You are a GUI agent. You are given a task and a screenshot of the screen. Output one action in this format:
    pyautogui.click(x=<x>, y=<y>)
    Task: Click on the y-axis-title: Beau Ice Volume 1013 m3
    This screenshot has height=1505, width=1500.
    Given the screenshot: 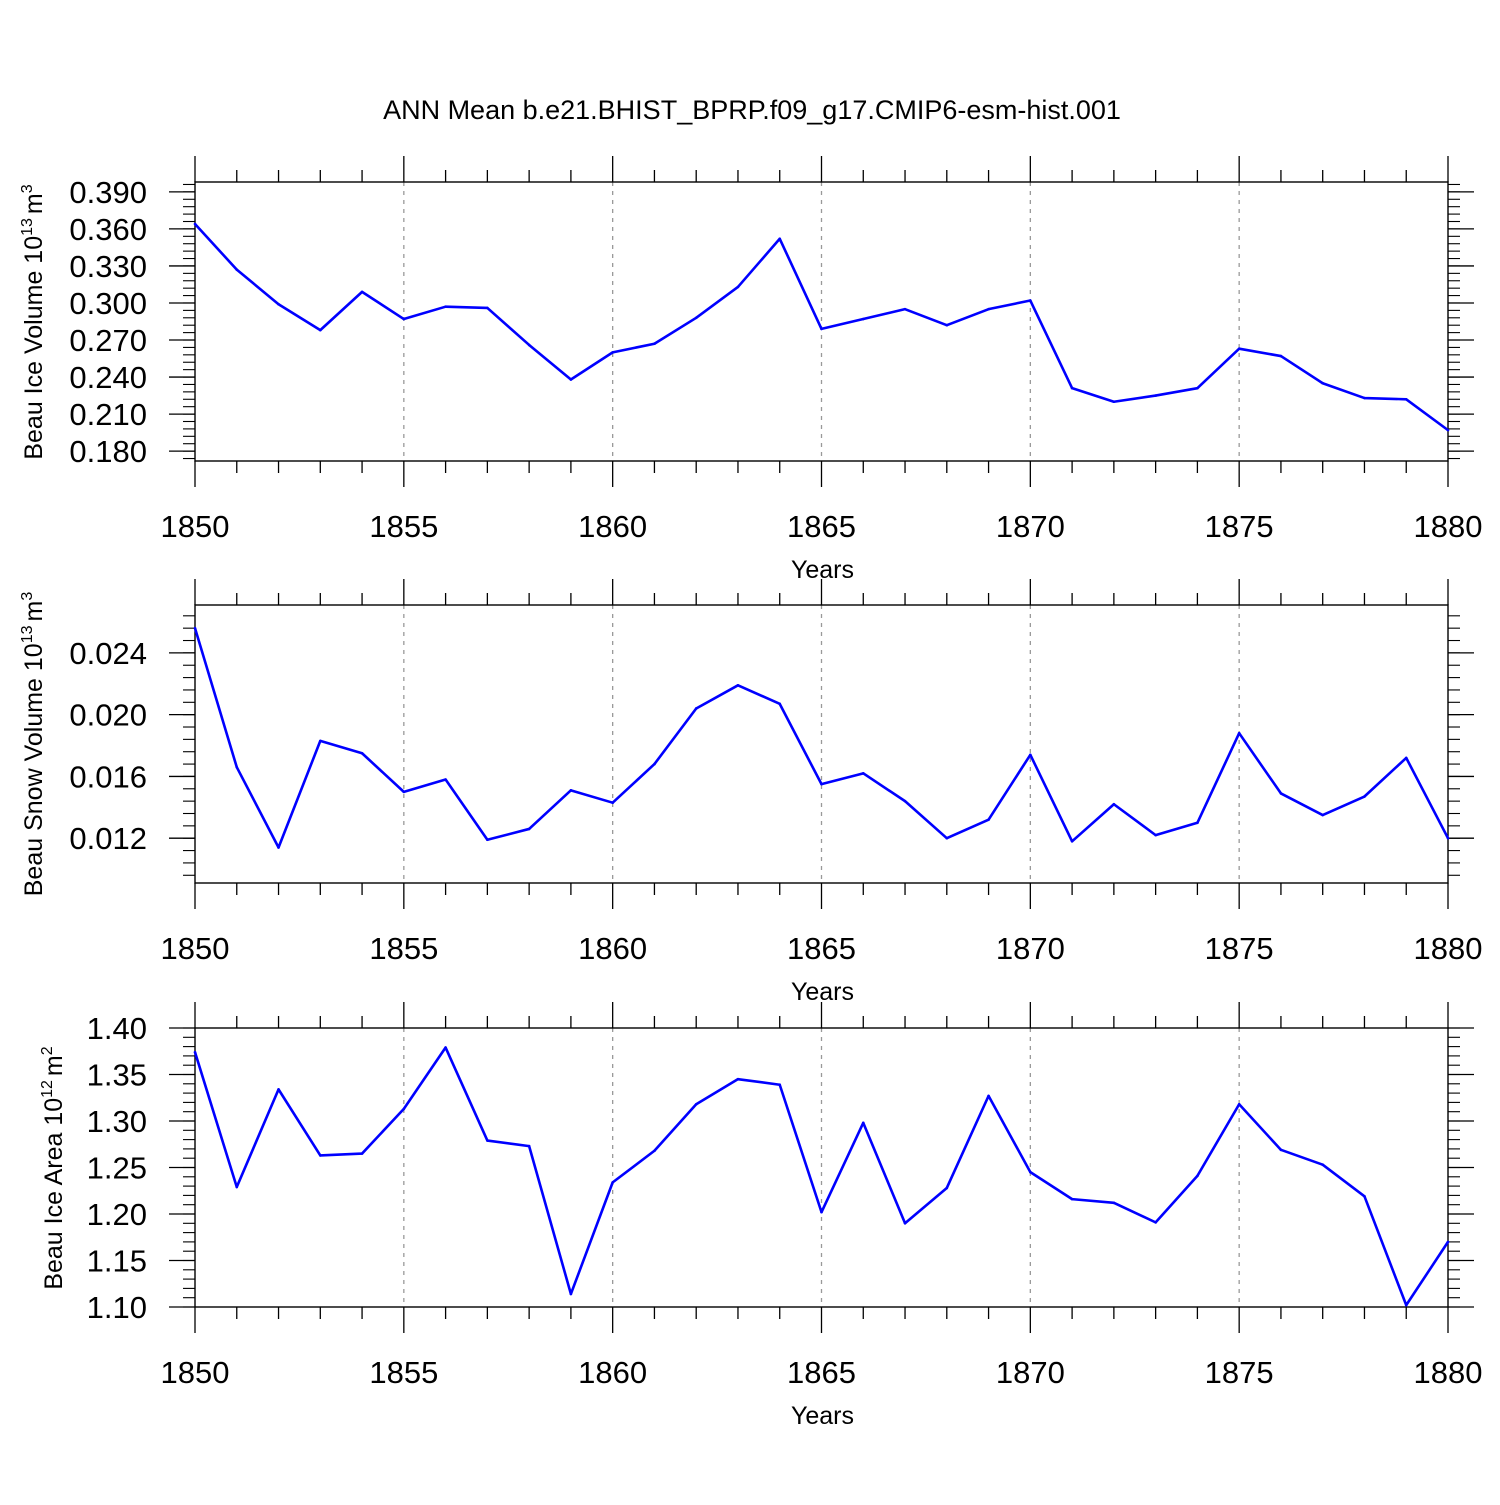 What is the action you would take?
    pyautogui.click(x=33, y=321)
    